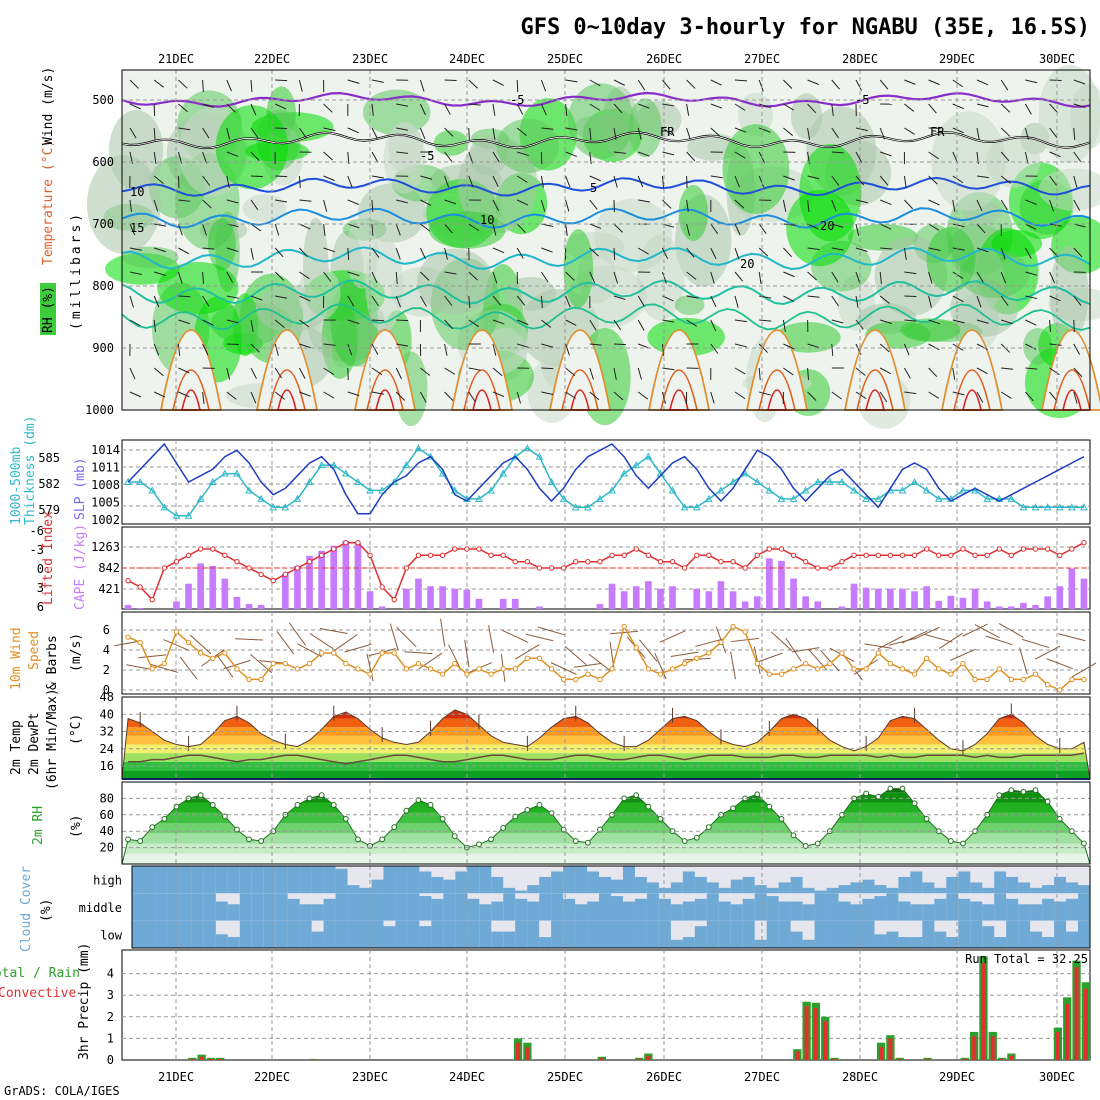 The image size is (1100, 1100). I want to click on footer-credit: GrADS: COLA/IGES, so click(62, 1091).